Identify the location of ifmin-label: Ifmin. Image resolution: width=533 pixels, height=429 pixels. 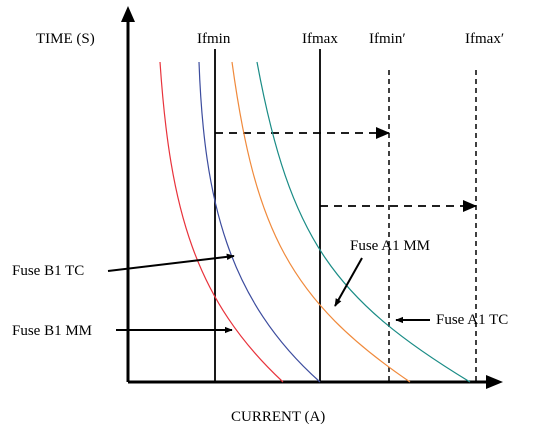
(214, 39).